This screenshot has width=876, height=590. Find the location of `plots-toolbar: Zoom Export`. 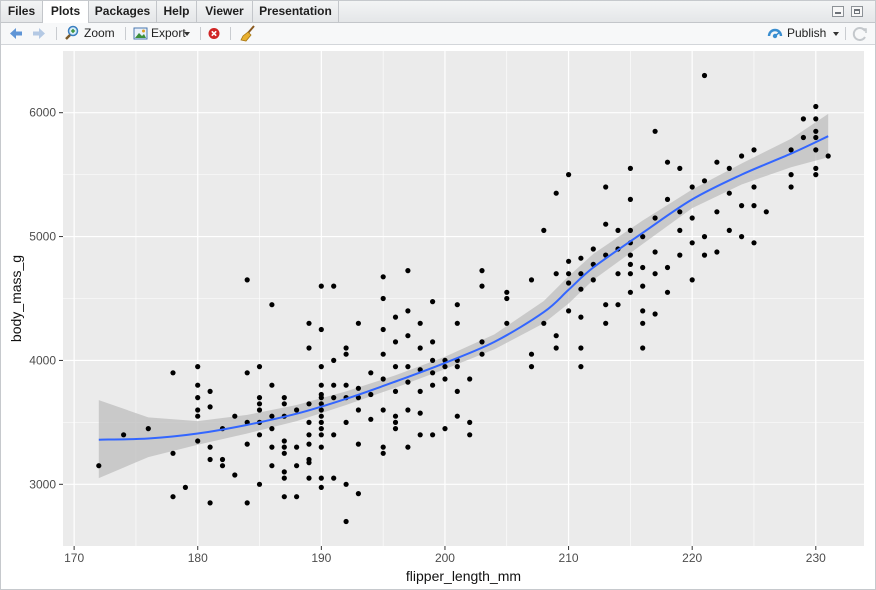

plots-toolbar: Zoom Export is located at coordinates (438, 34).